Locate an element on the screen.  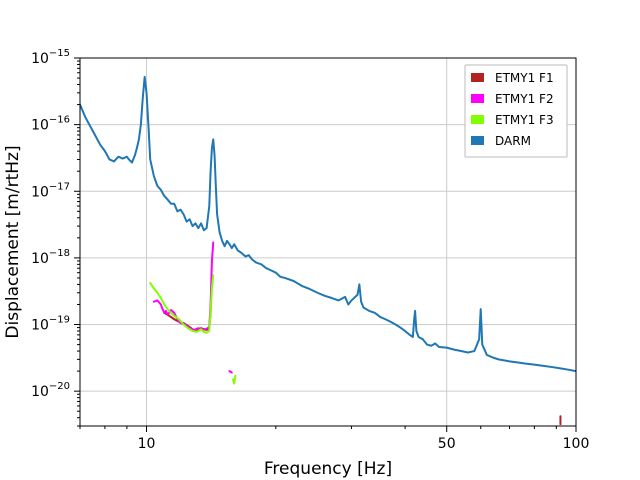
y-tick-label: 10−19 is located at coordinates (50, 324).